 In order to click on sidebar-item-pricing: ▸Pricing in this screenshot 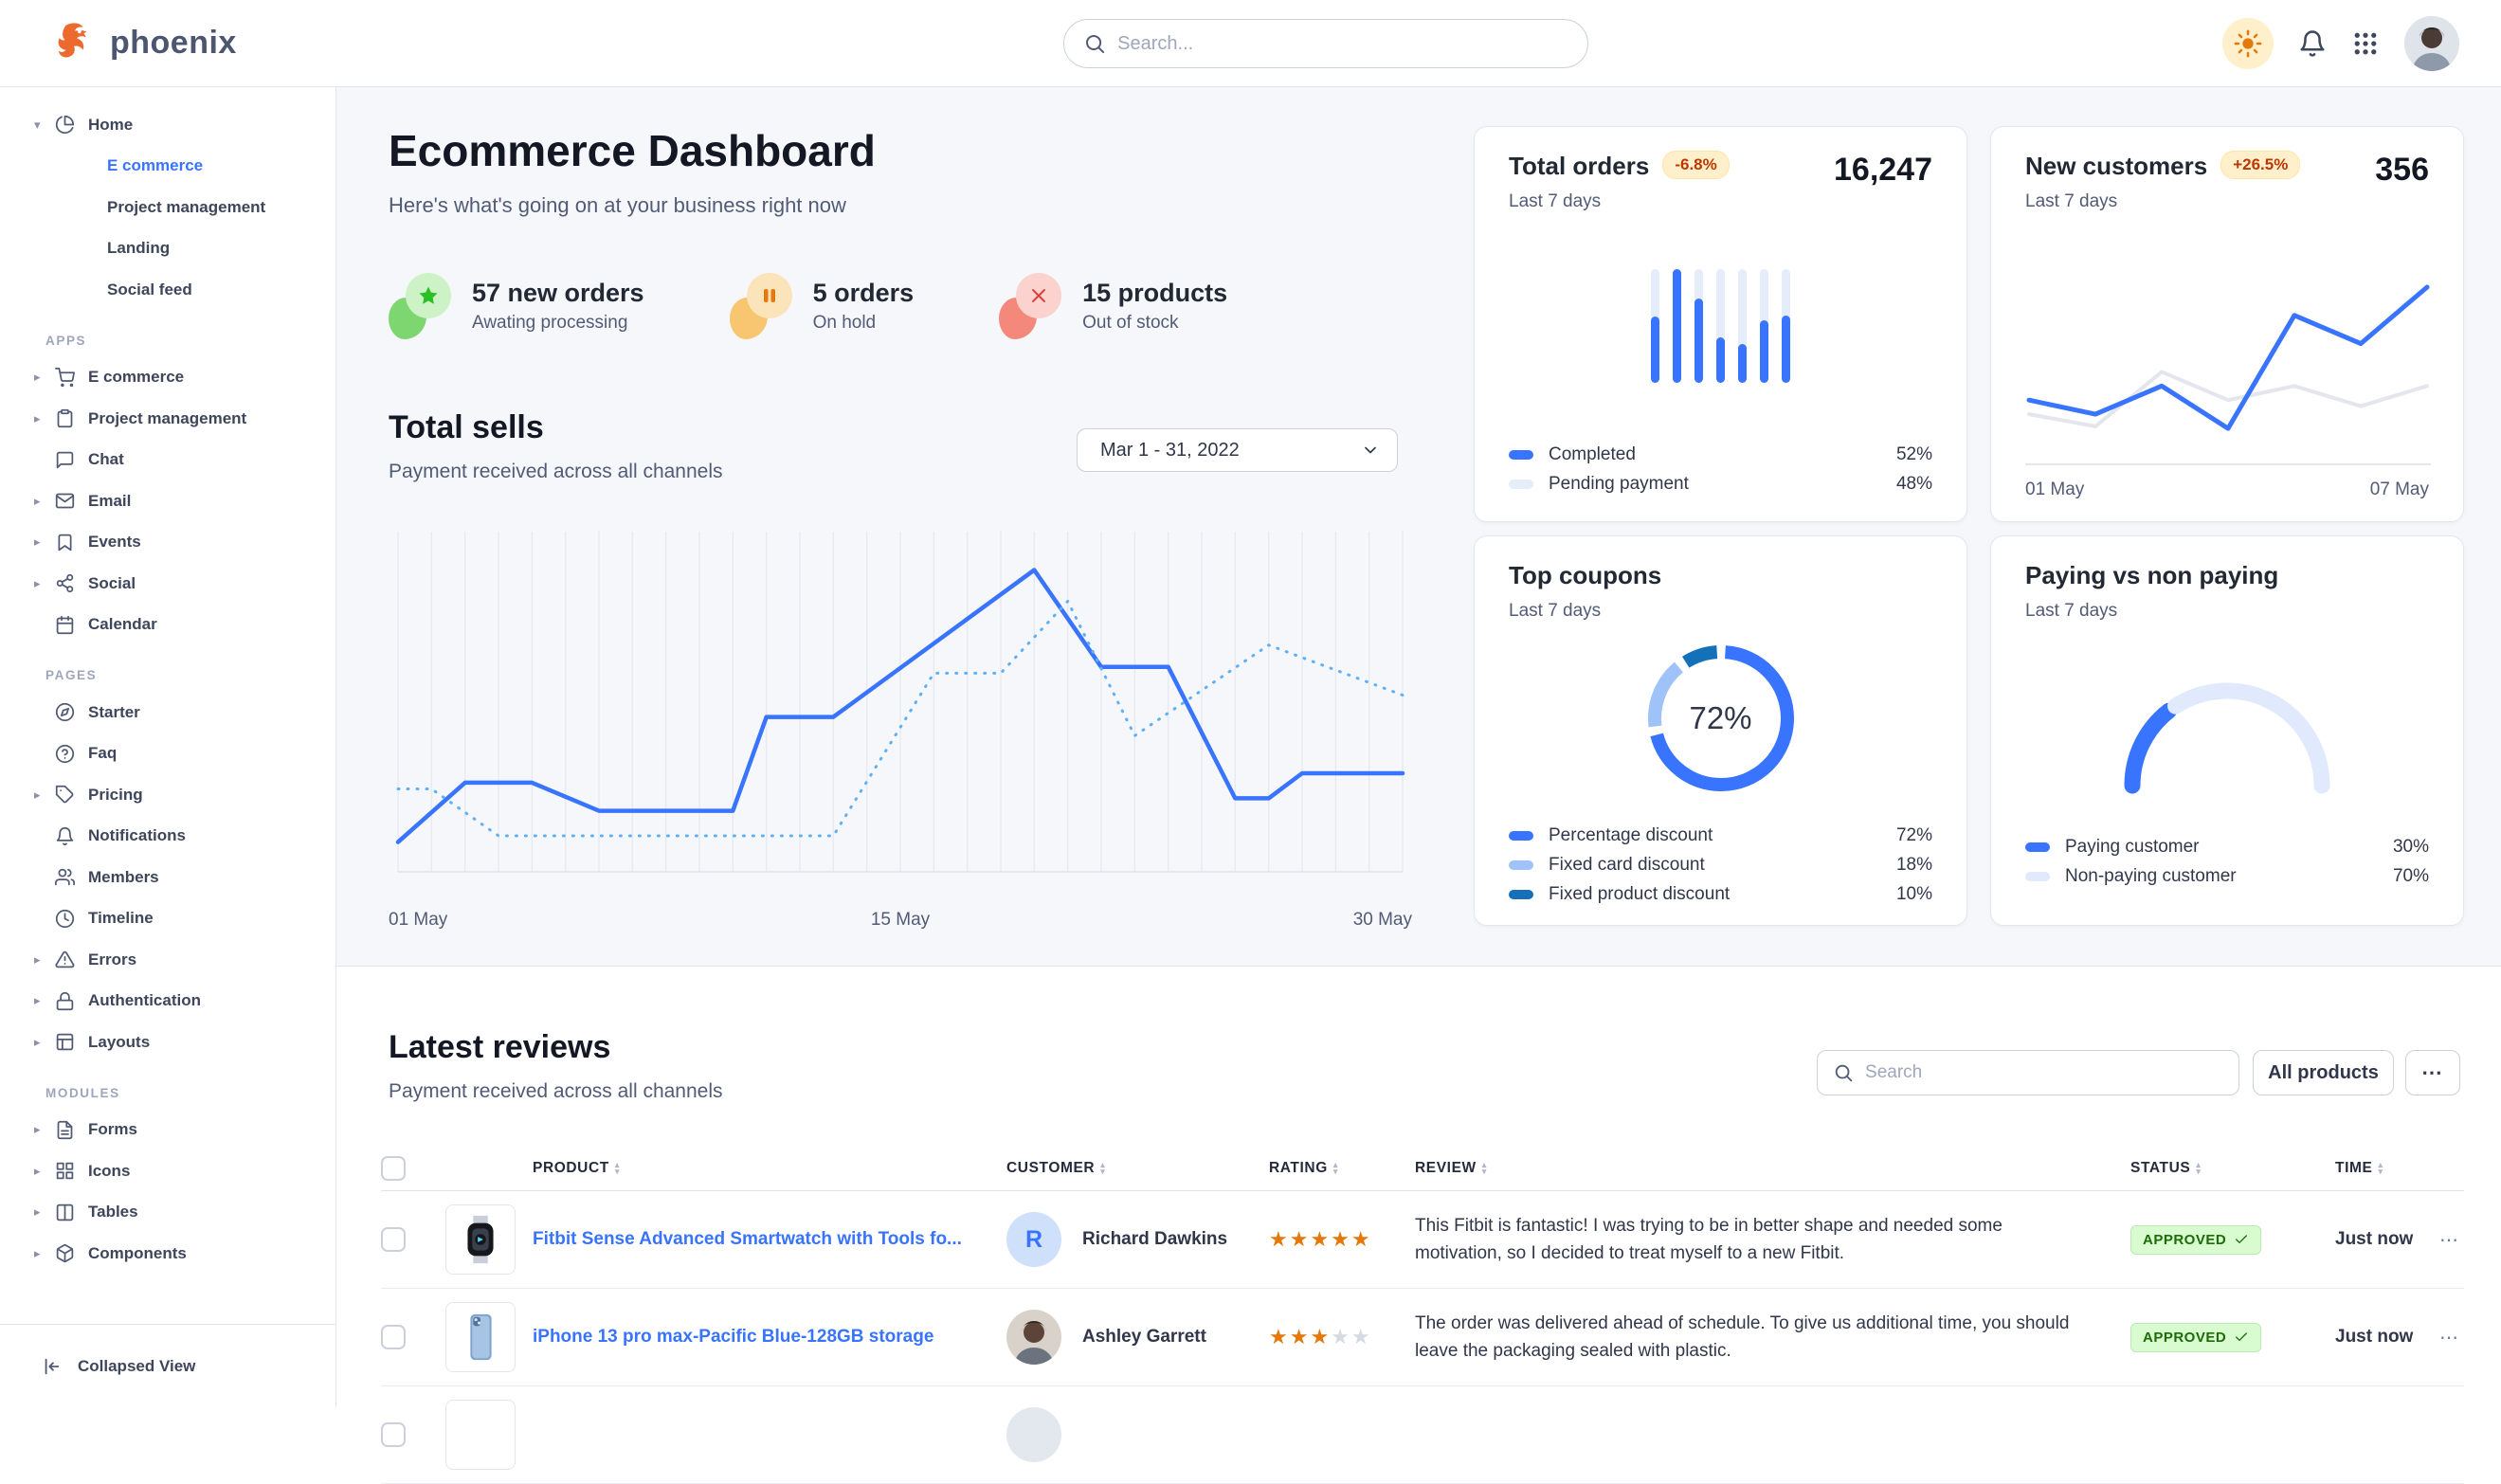, I will do `click(167, 795)`.